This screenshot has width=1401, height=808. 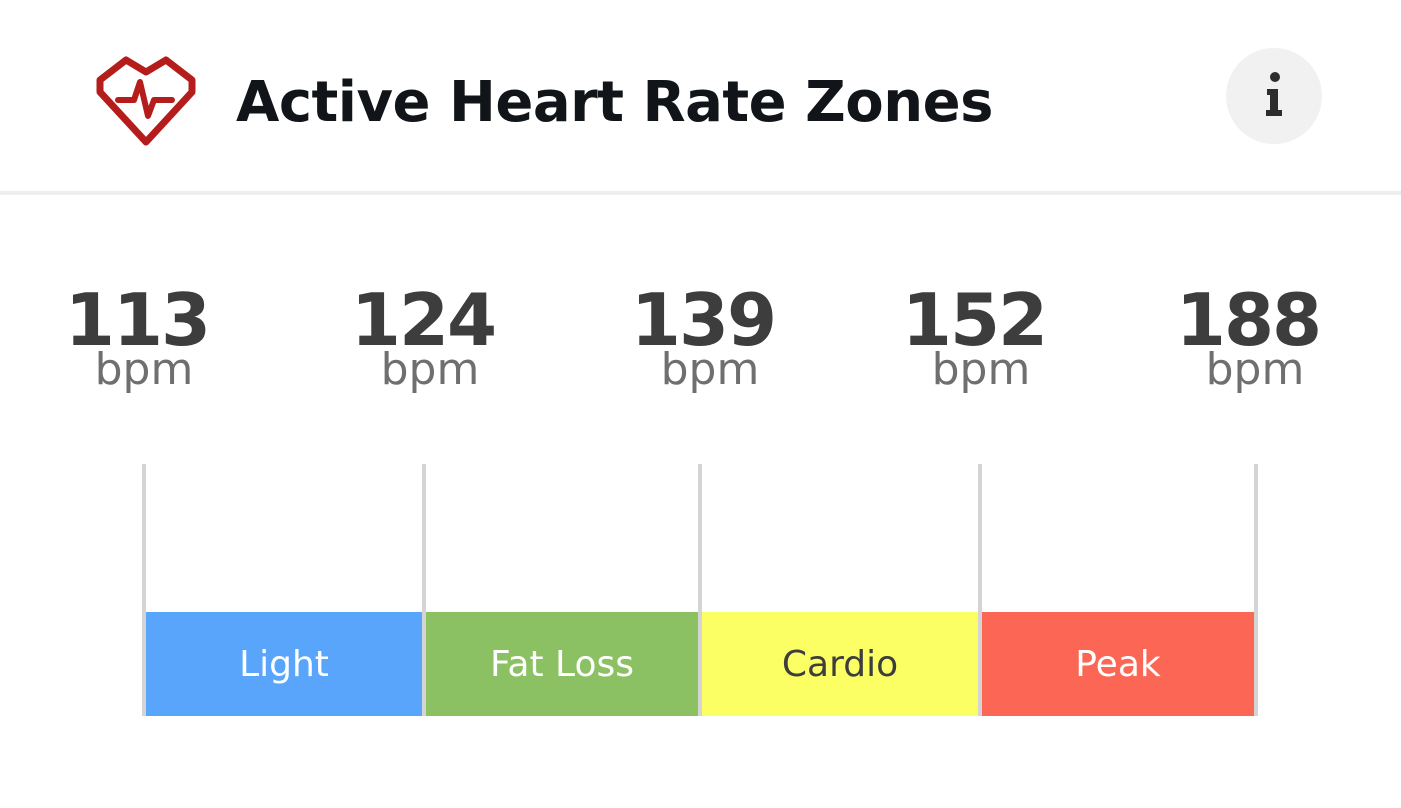 I want to click on zone-label: Fat Loss, so click(x=562, y=664).